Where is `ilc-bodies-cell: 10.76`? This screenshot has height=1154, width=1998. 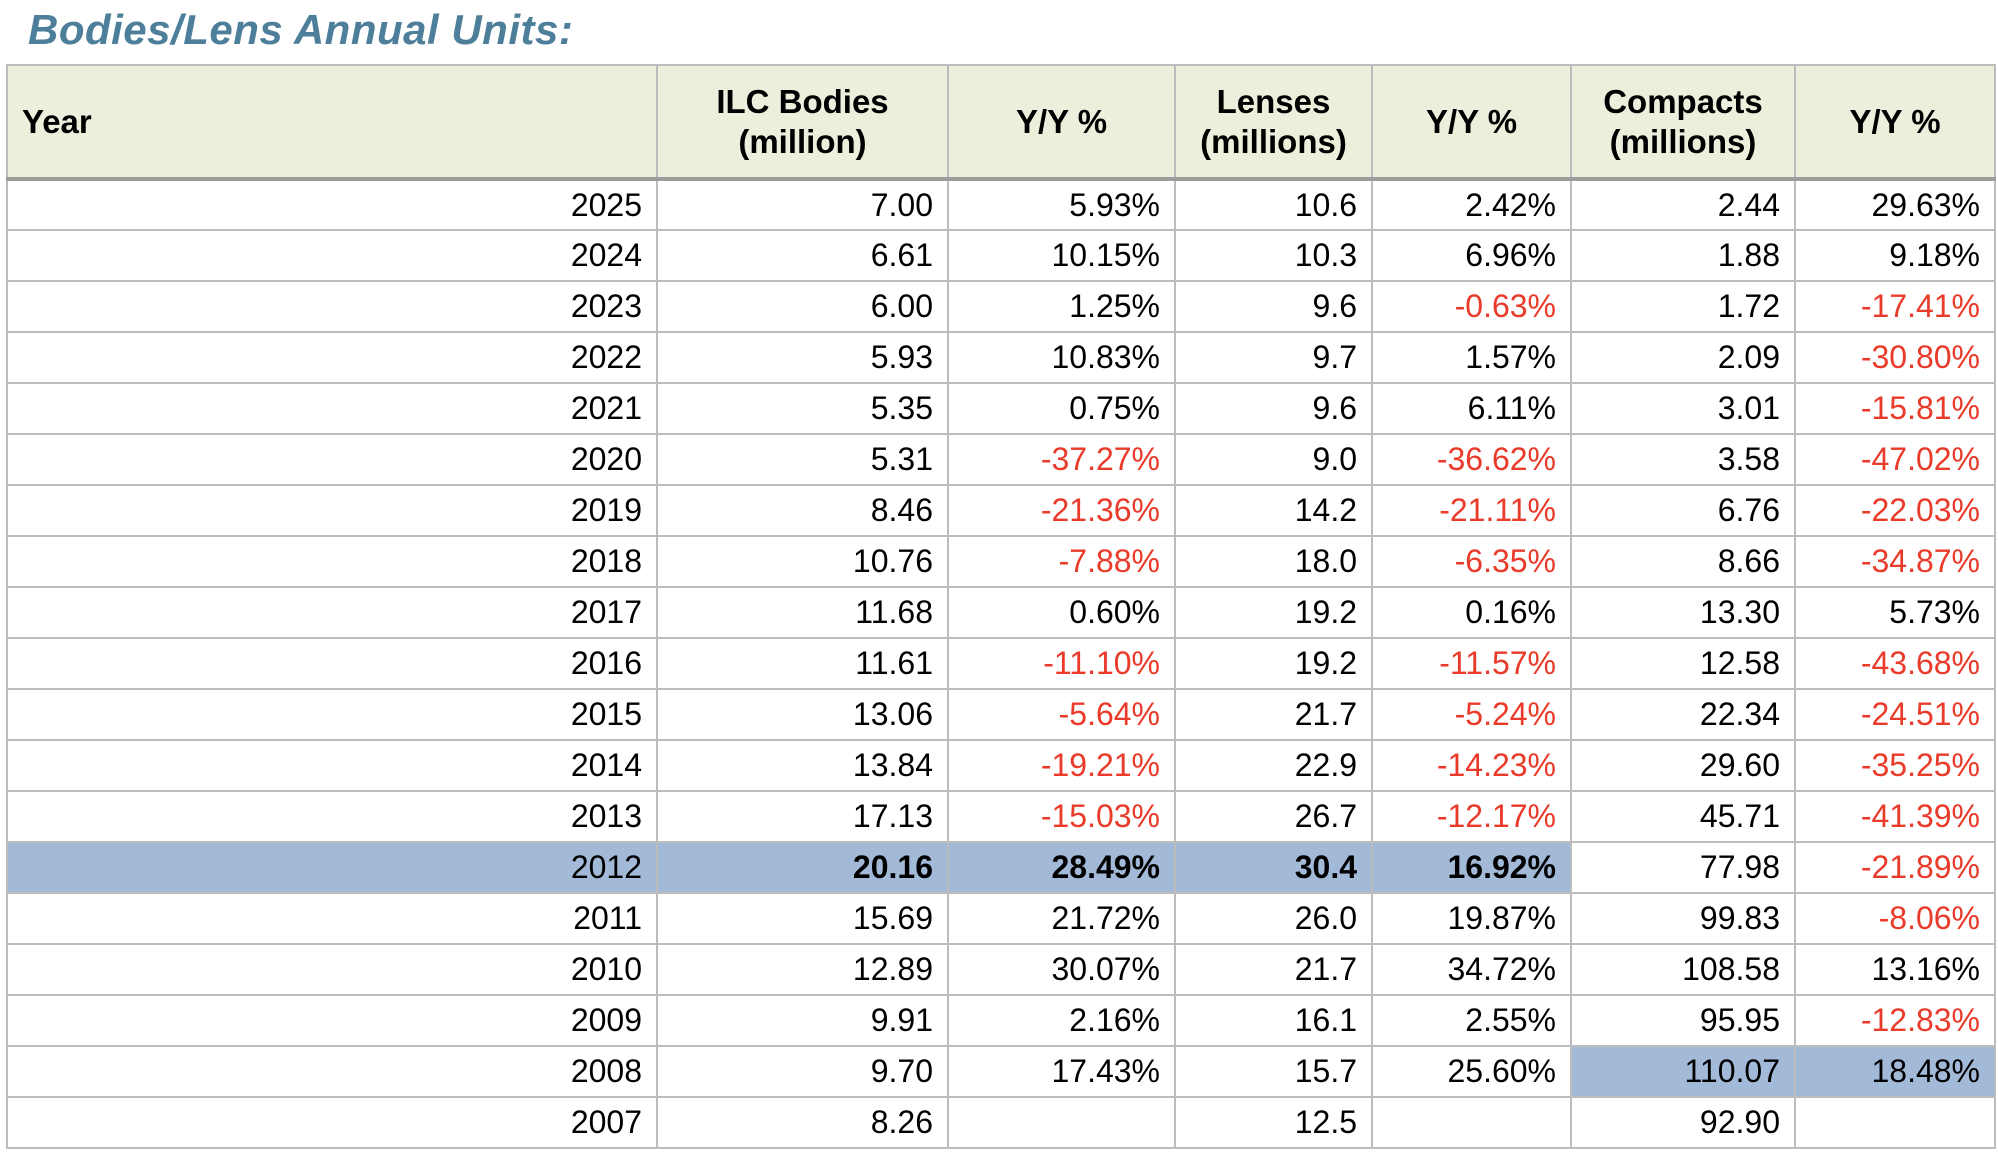 ilc-bodies-cell: 10.76 is located at coordinates (802, 561).